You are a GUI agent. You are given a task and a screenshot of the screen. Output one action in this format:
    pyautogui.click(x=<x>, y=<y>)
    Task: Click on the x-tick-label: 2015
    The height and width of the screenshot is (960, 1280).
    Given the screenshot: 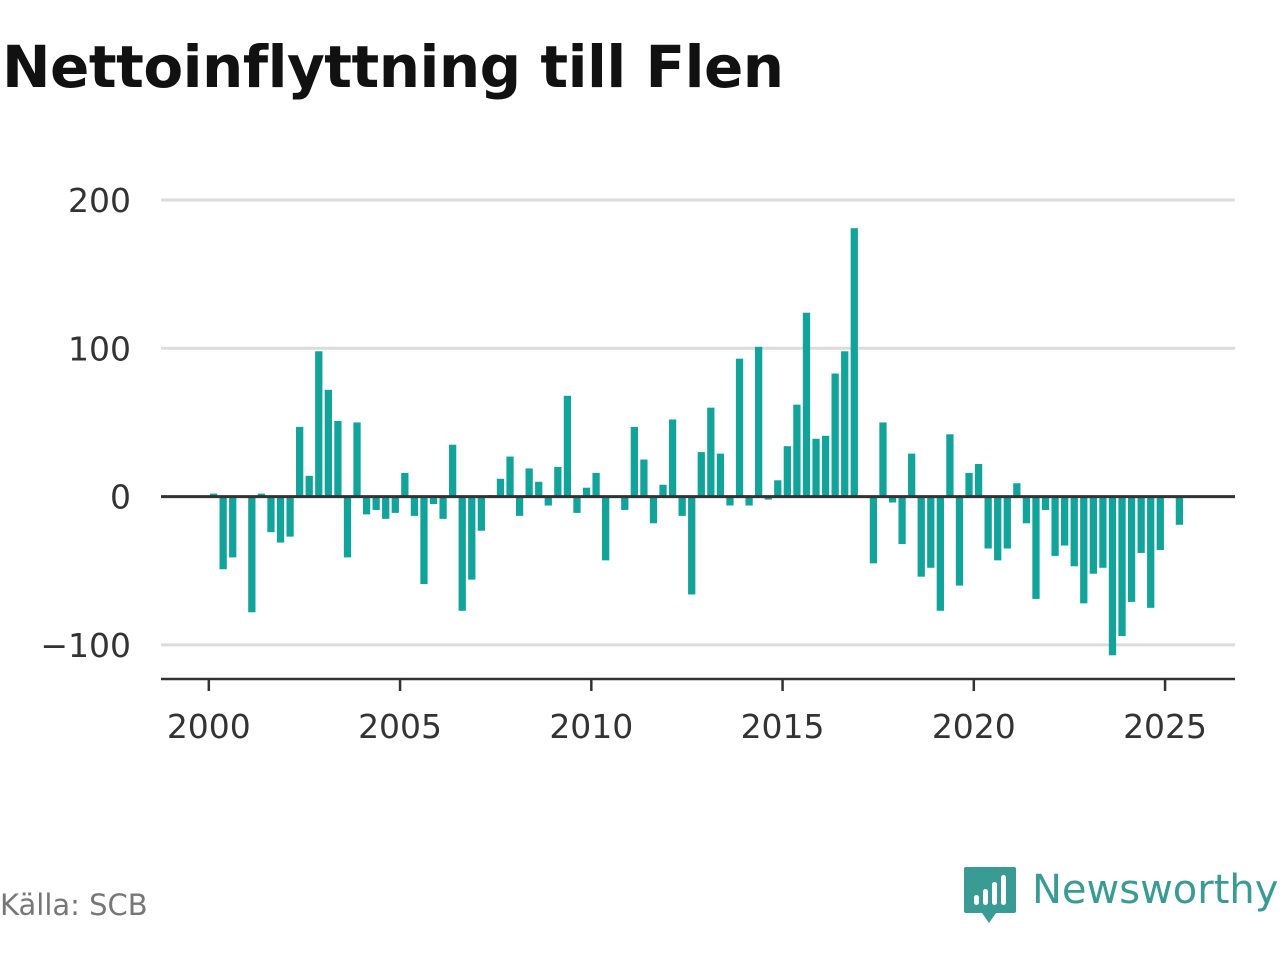 What is the action you would take?
    pyautogui.click(x=783, y=726)
    